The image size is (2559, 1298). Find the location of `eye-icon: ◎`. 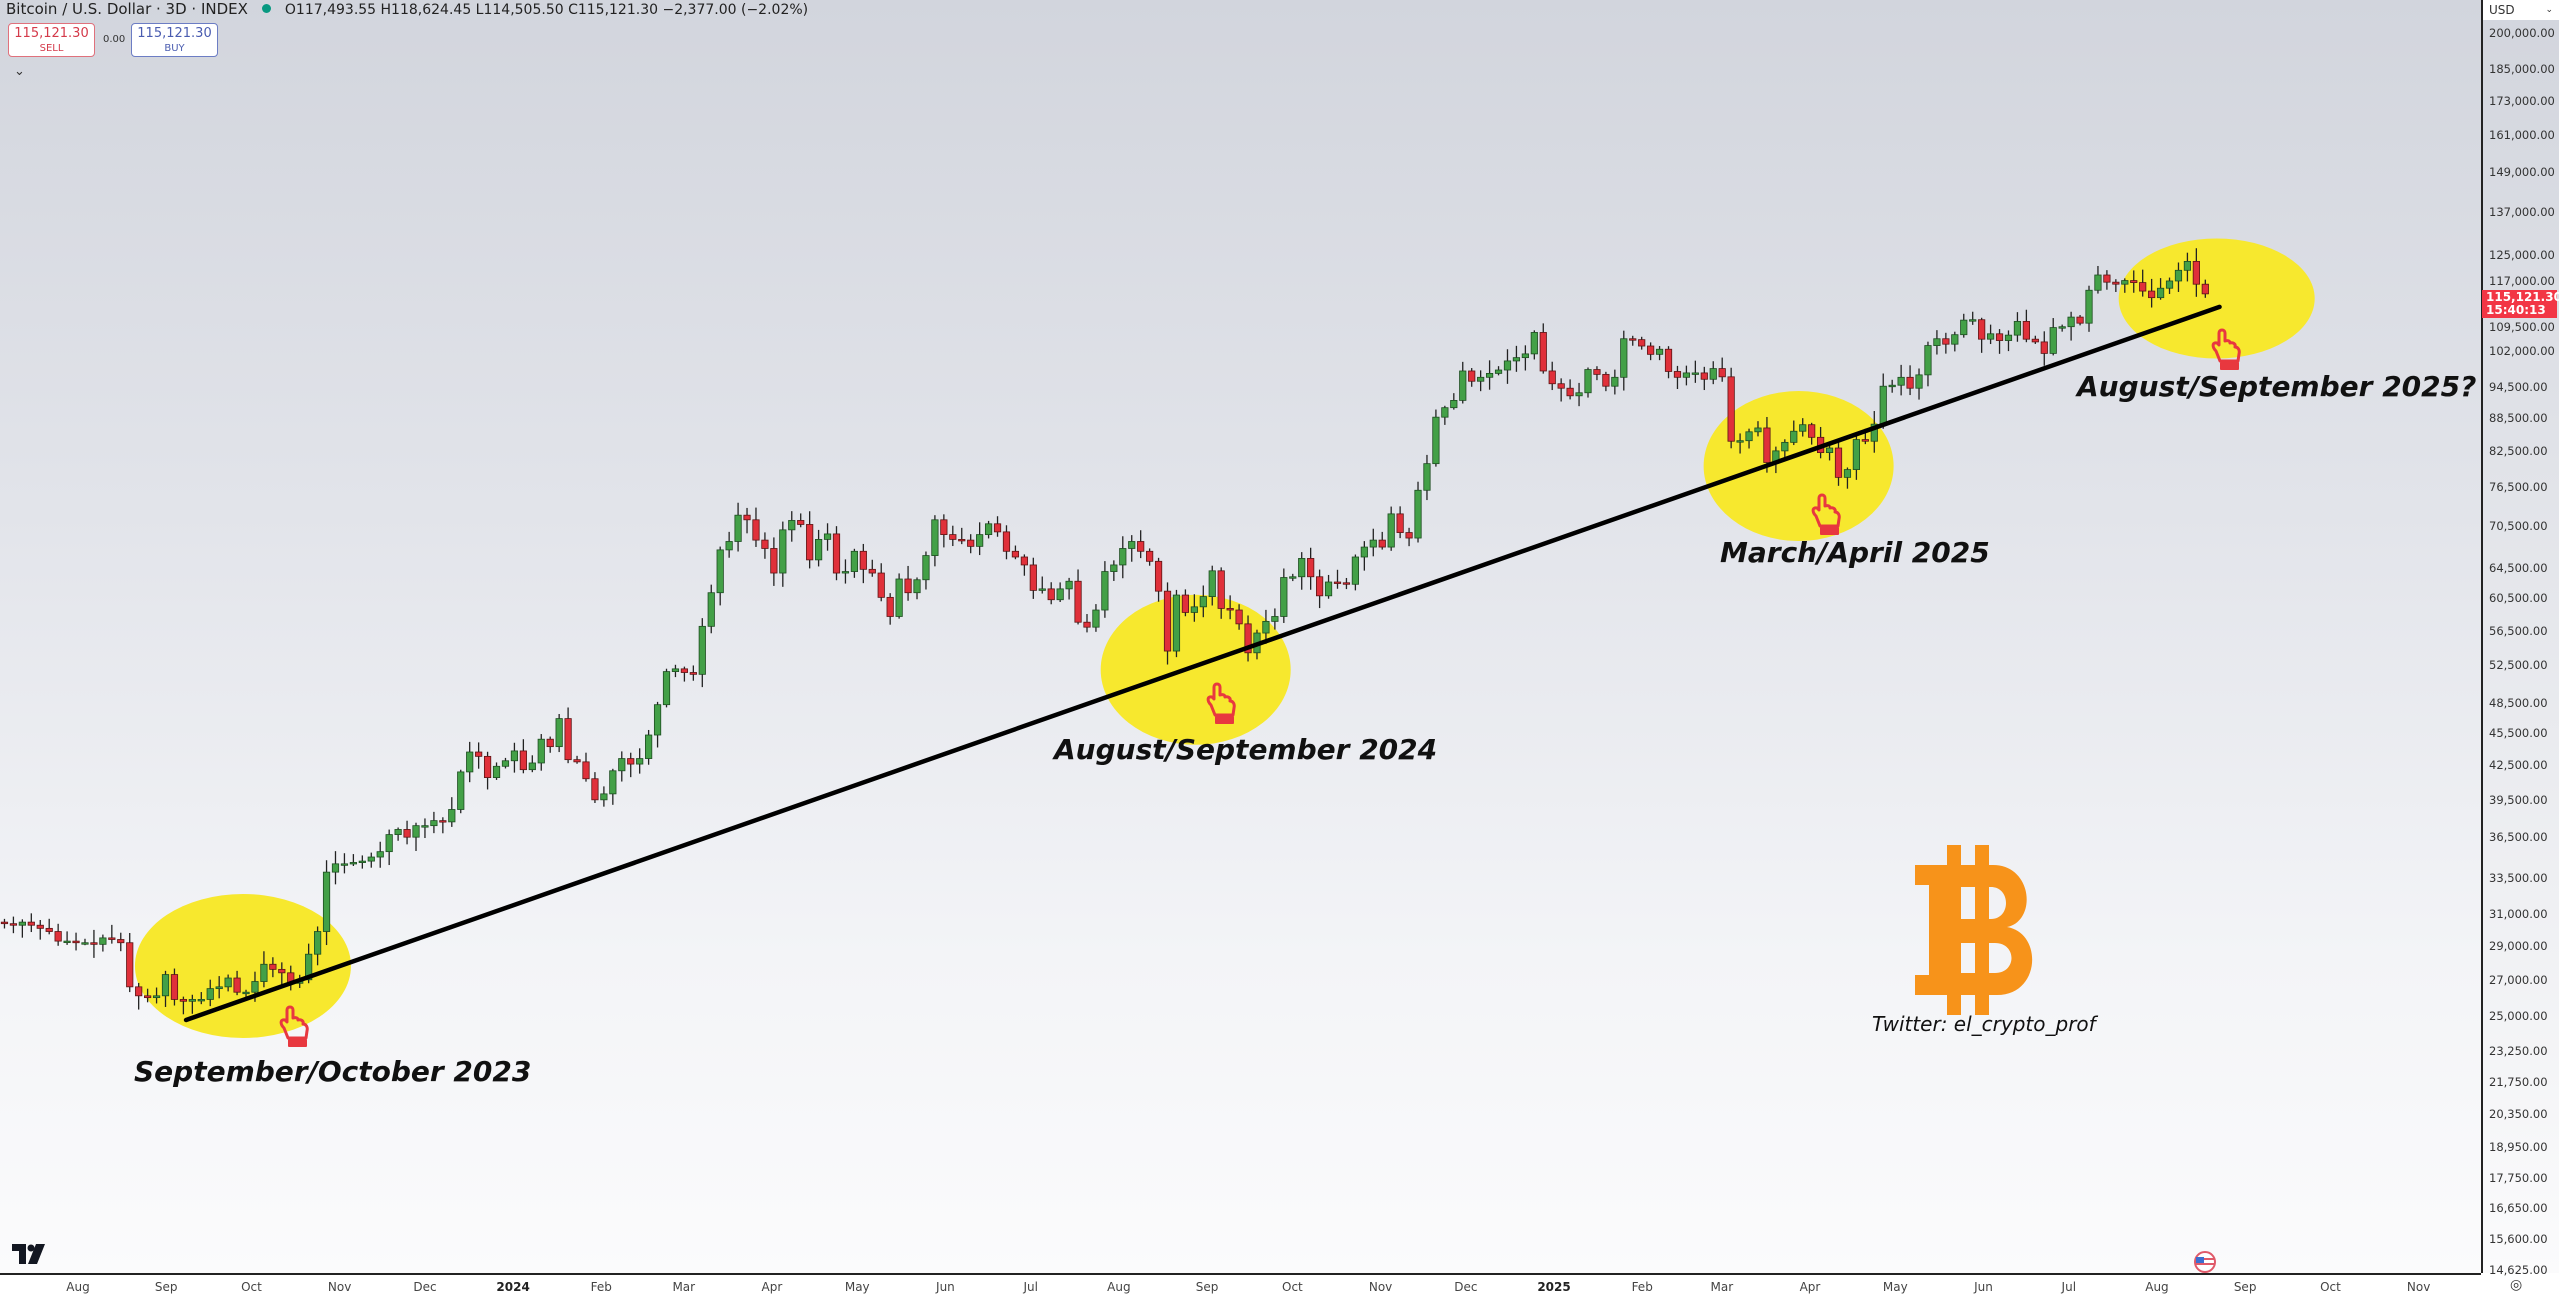

eye-icon: ◎ is located at coordinates (2516, 1285).